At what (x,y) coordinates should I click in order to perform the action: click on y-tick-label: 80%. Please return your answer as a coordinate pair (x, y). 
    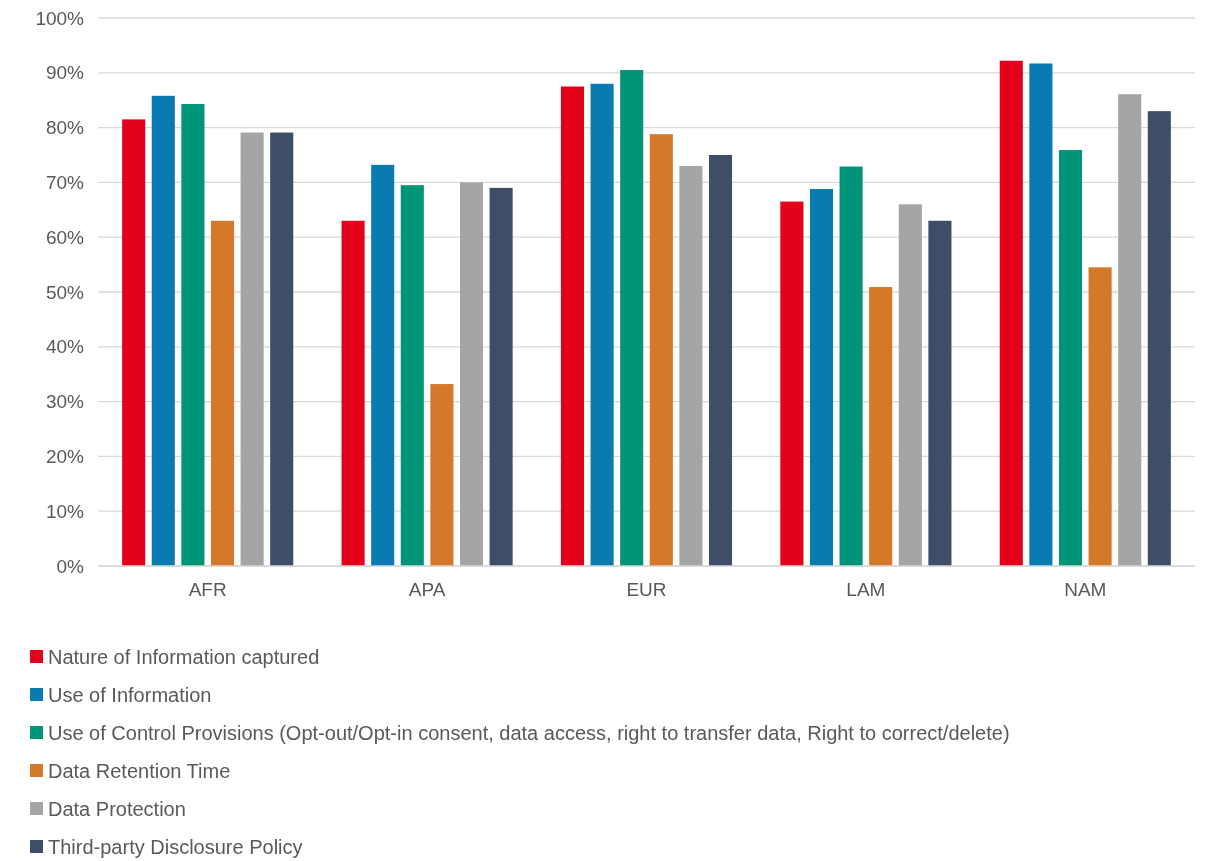
    Looking at the image, I should click on (65, 128).